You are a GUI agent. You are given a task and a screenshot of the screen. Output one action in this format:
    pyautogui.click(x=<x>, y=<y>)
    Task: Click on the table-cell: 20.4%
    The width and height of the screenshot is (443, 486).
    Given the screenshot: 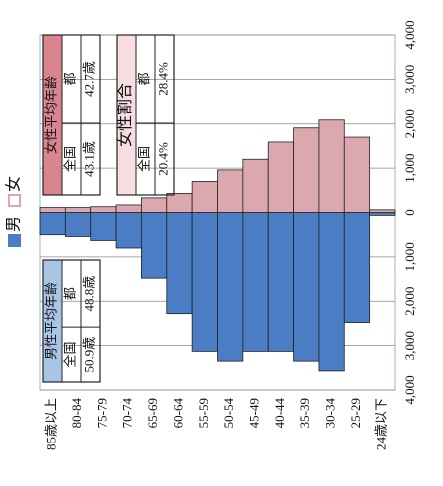 What is the action you would take?
    pyautogui.click(x=162, y=159)
    